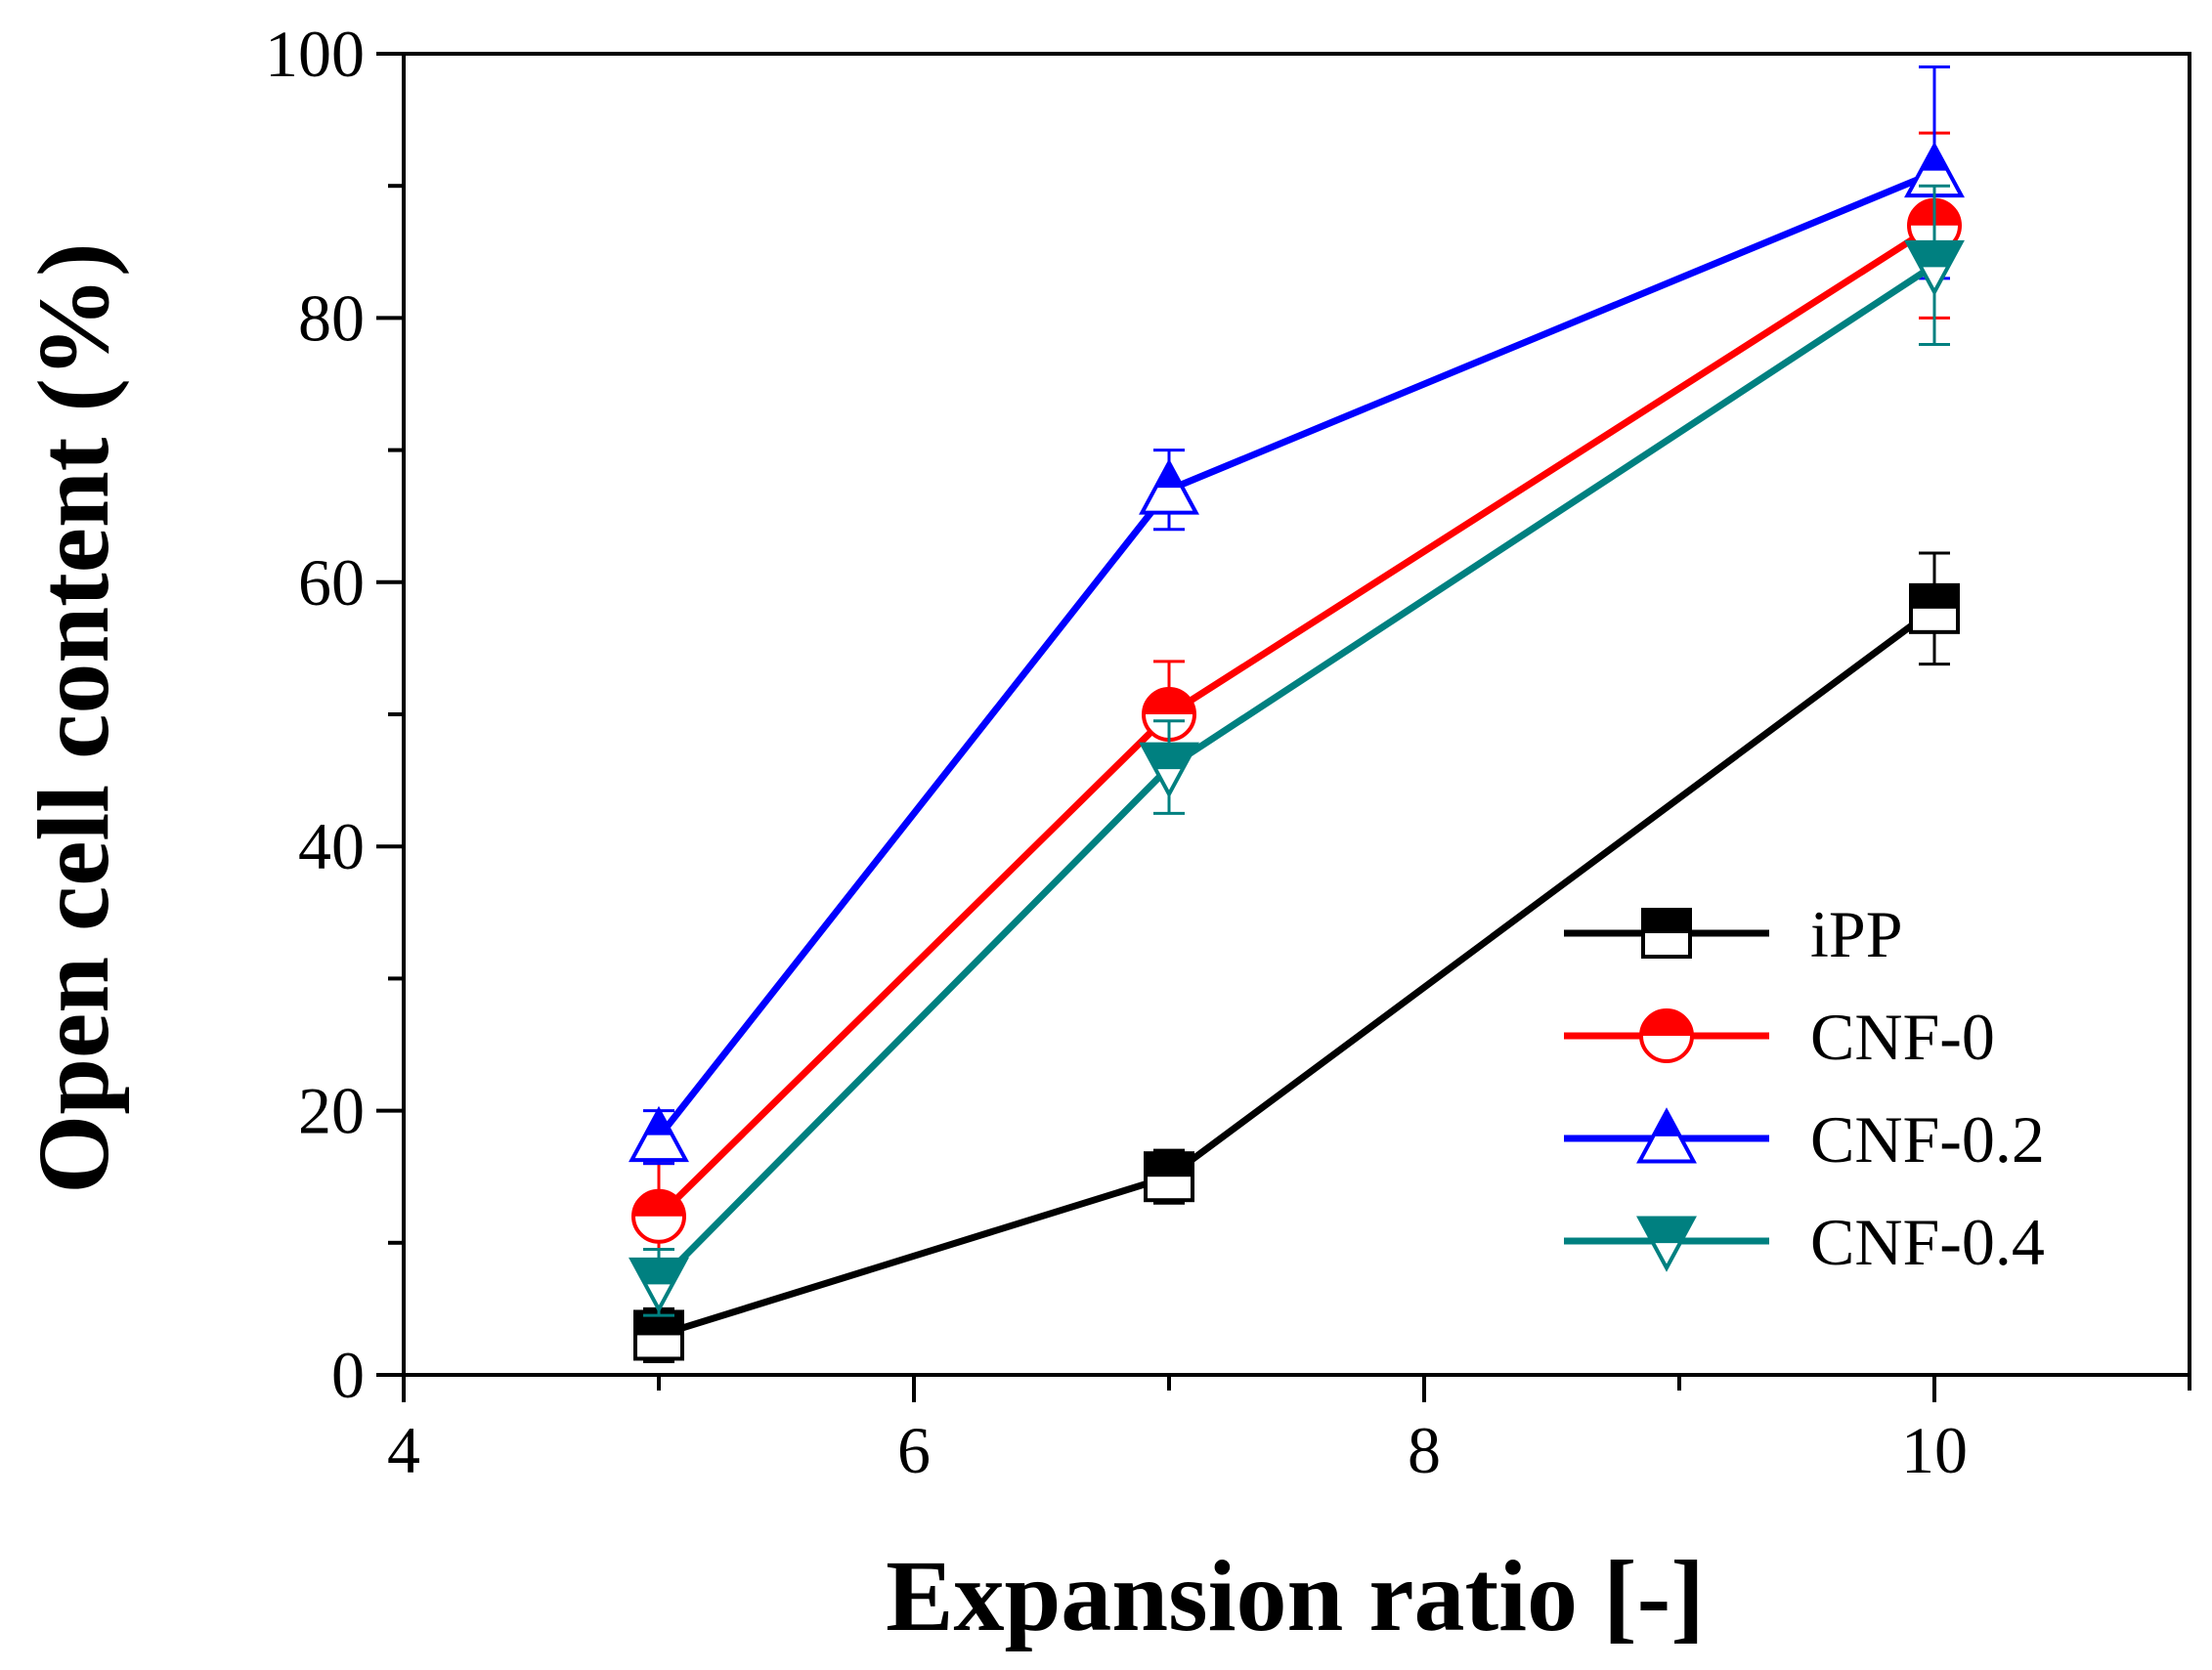  What do you see at coordinates (1934, 1450) in the screenshot?
I see `x-tick-label: 10` at bounding box center [1934, 1450].